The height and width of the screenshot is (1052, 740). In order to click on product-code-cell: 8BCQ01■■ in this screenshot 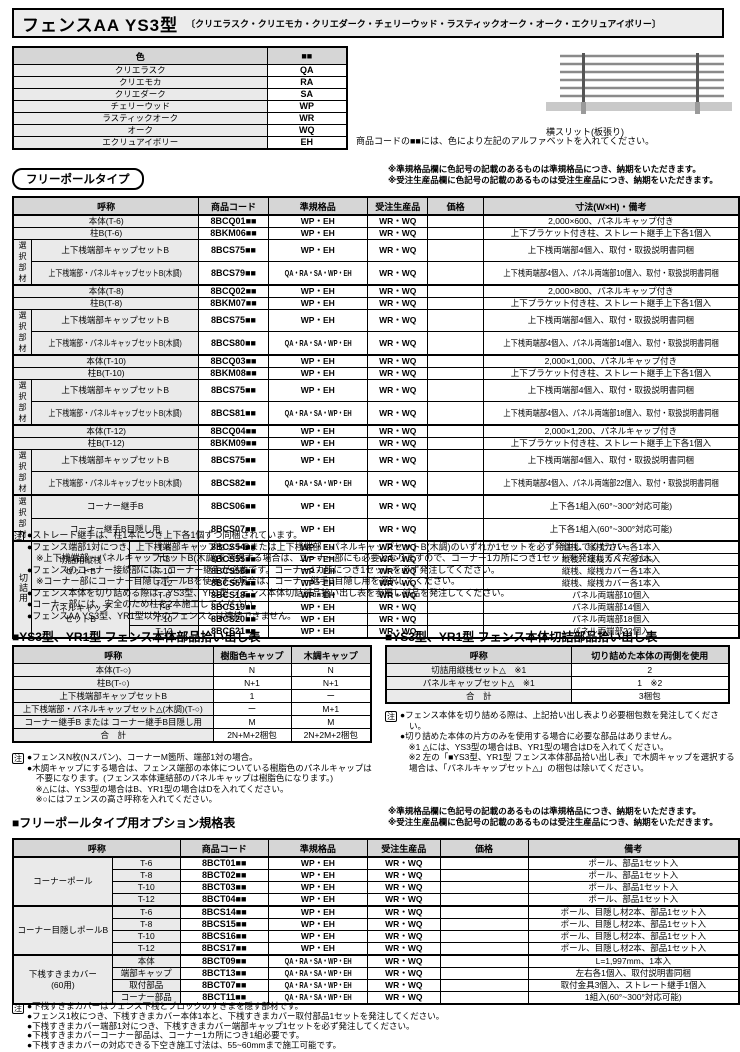, I will do `click(233, 221)`.